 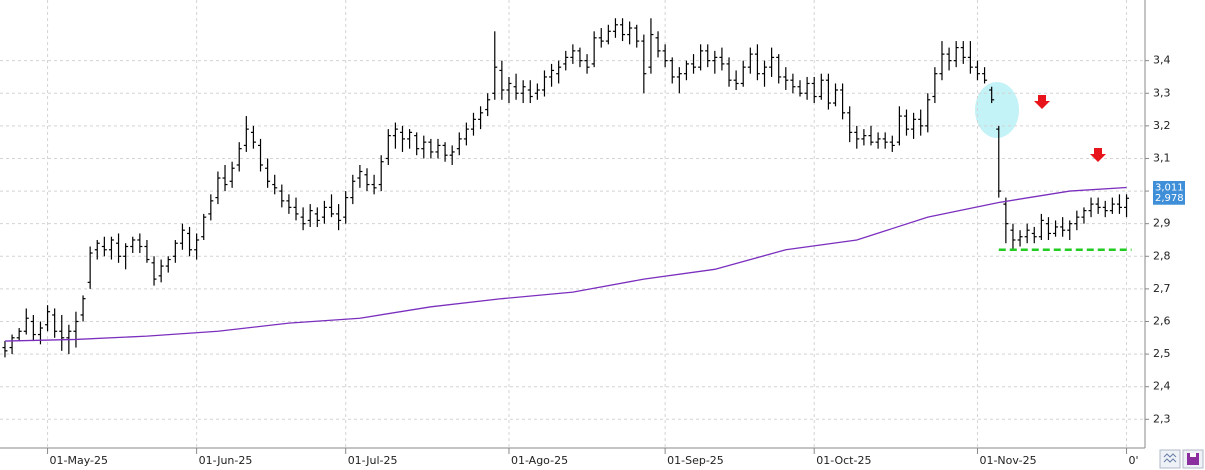 What do you see at coordinates (1162, 418) in the screenshot?
I see `y-tick-label: 2,3` at bounding box center [1162, 418].